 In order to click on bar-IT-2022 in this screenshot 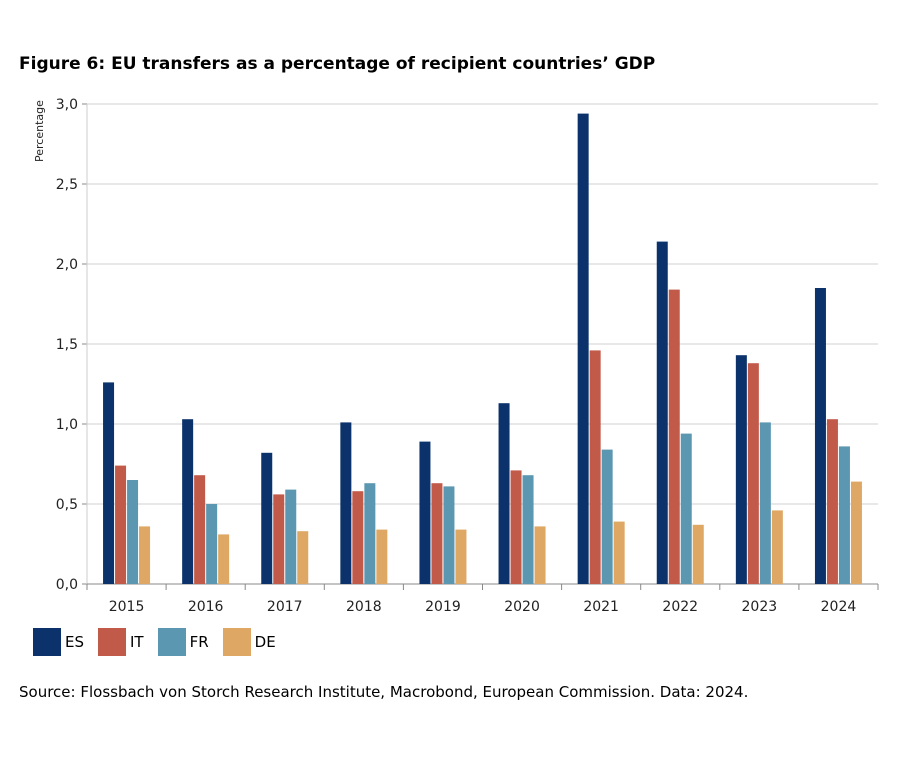, I will do `click(674, 436)`.